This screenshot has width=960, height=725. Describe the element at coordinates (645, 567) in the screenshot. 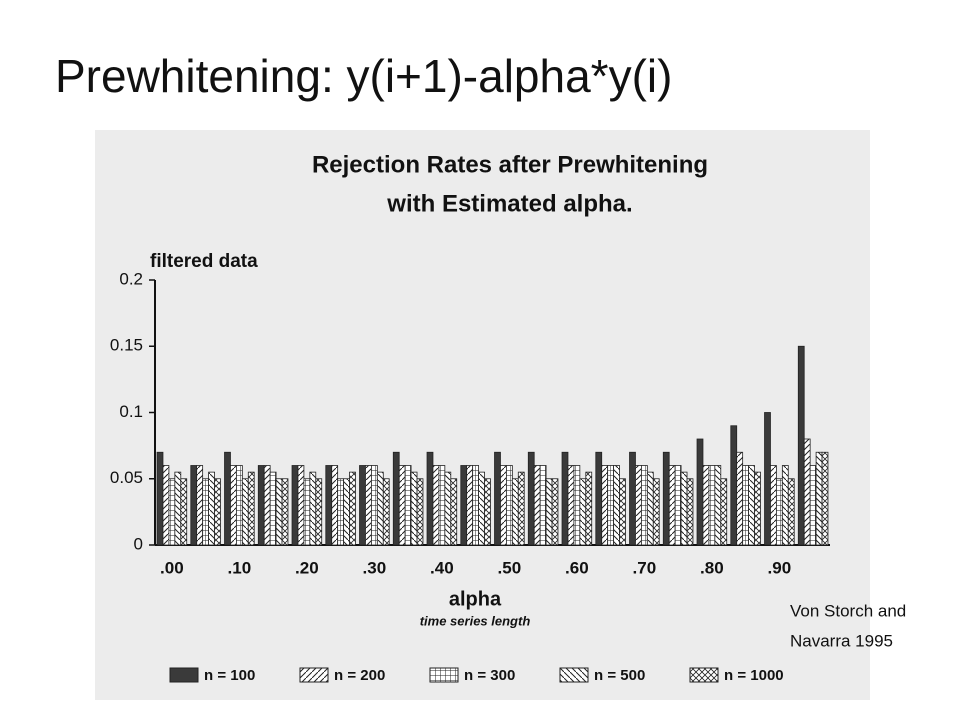

I see `x-tick-label: .70` at that location.